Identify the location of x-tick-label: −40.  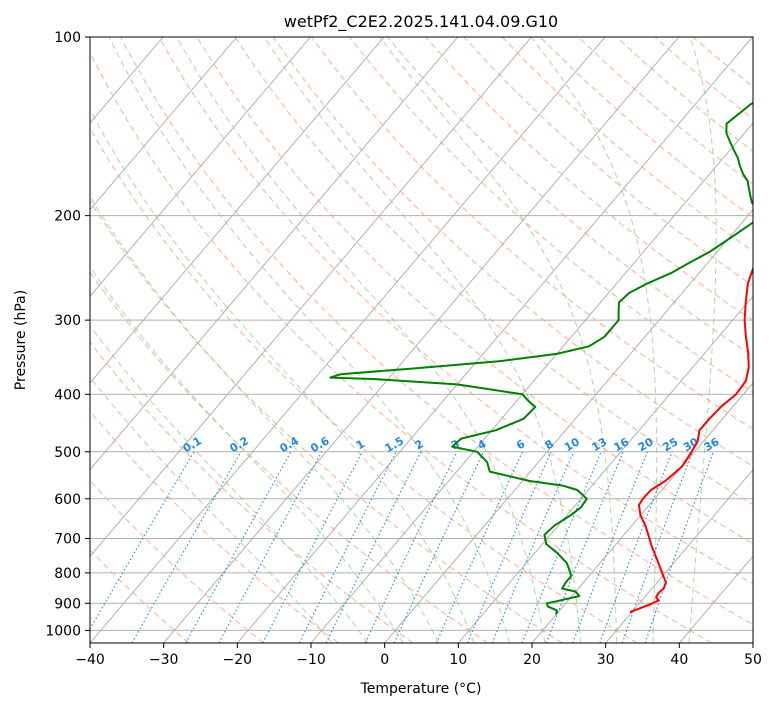
(90, 660).